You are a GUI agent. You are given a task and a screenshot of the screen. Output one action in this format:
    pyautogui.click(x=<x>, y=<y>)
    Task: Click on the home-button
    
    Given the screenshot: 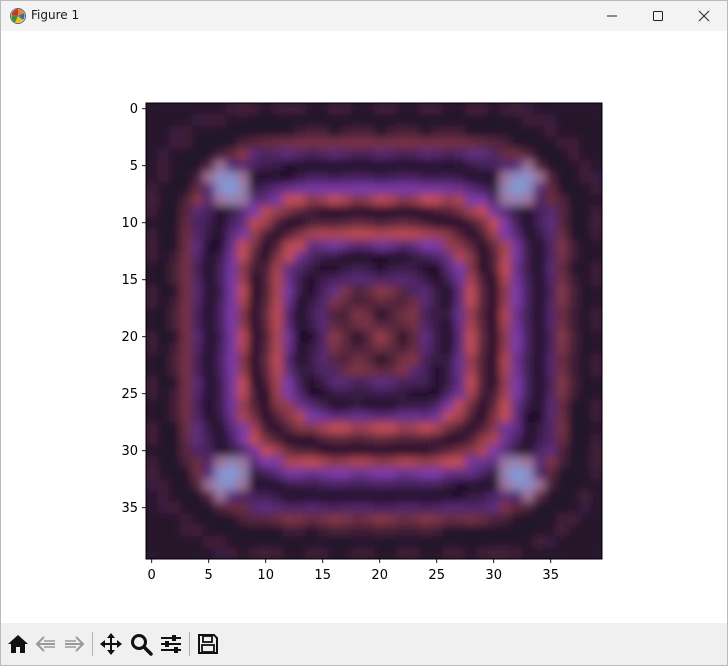 What is the action you would take?
    pyautogui.click(x=18, y=644)
    